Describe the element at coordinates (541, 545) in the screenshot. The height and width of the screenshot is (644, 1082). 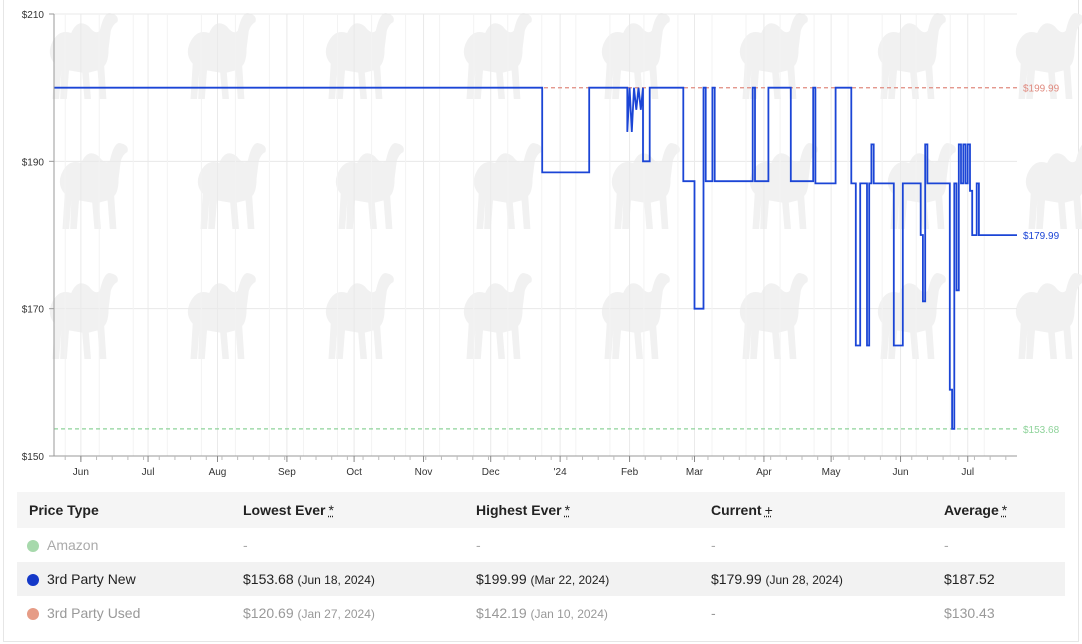
I see `table-row-amazon: Amazon - - - -` at that location.